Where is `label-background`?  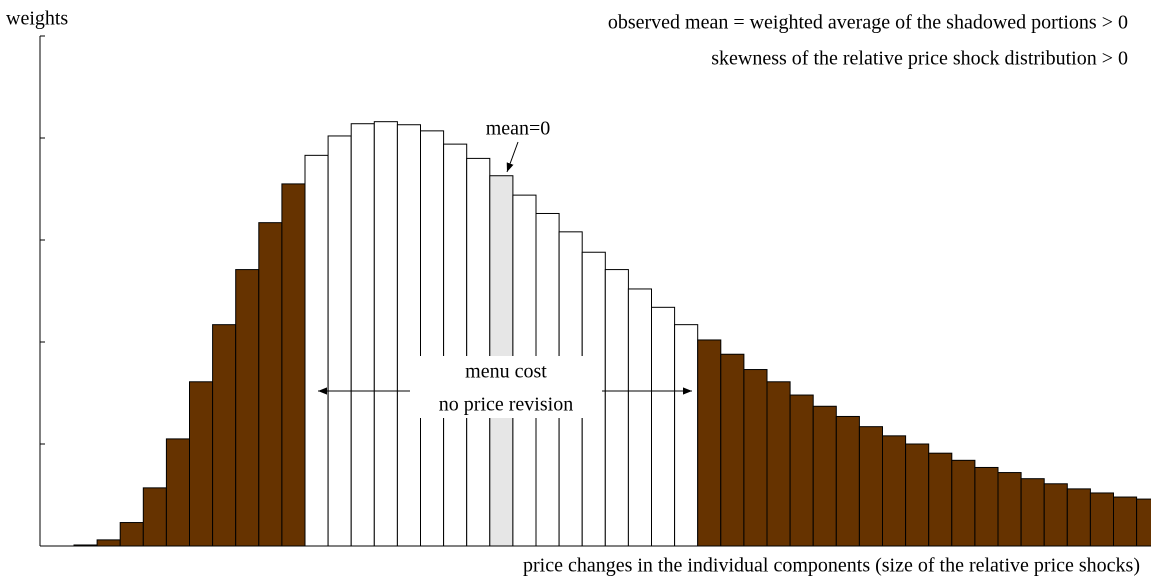
label-background is located at coordinates (506, 387).